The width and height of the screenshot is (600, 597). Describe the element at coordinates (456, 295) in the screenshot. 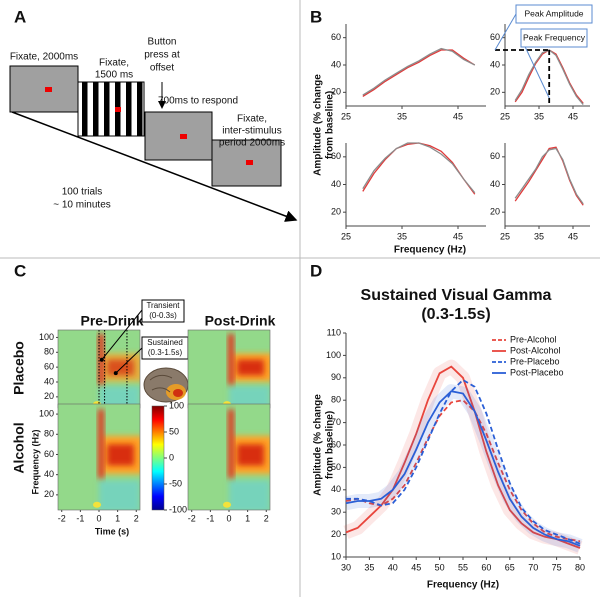

I see `chart-title: Sustained Visual Gamma` at that location.